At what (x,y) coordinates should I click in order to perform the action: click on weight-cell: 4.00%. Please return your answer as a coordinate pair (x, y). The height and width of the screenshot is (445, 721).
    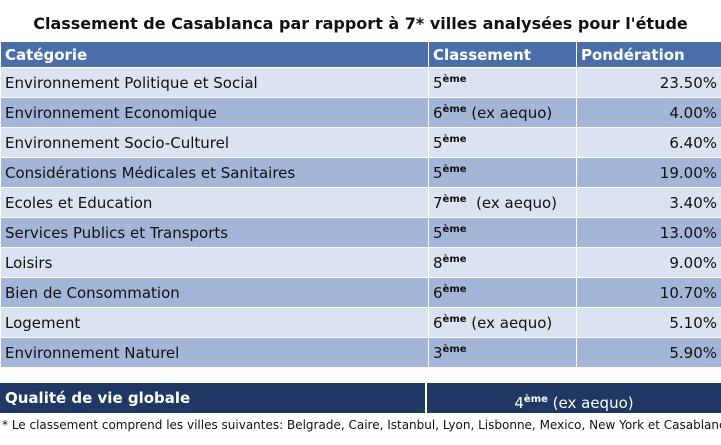
    Looking at the image, I should click on (648, 112).